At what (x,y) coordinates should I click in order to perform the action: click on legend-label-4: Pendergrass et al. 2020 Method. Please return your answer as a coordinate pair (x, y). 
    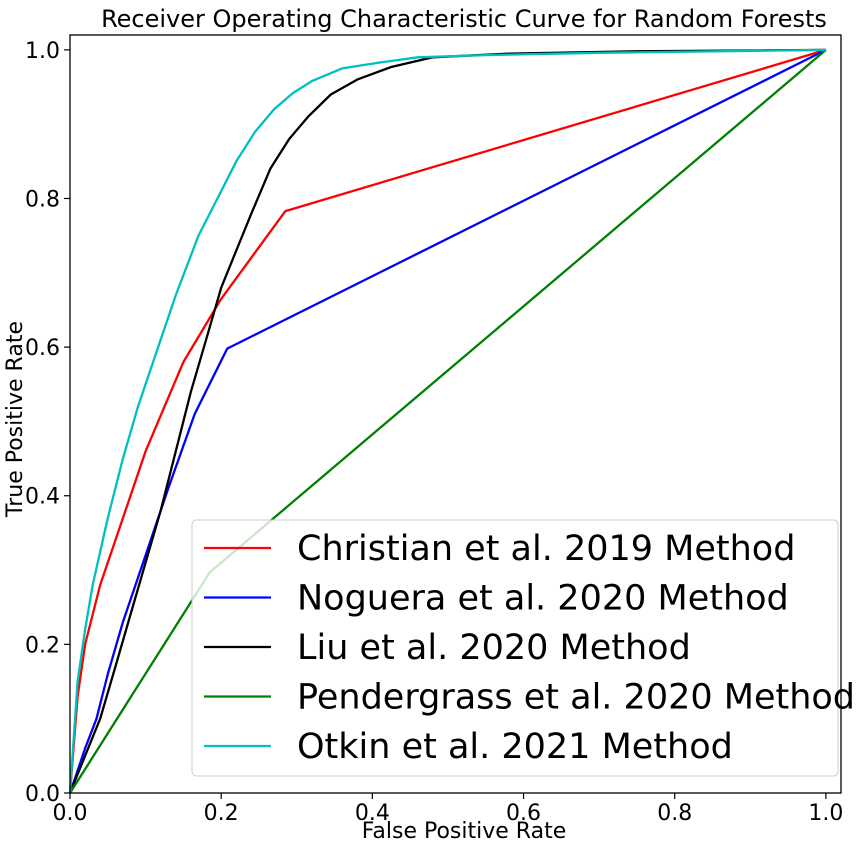
    Looking at the image, I should click on (576, 698).